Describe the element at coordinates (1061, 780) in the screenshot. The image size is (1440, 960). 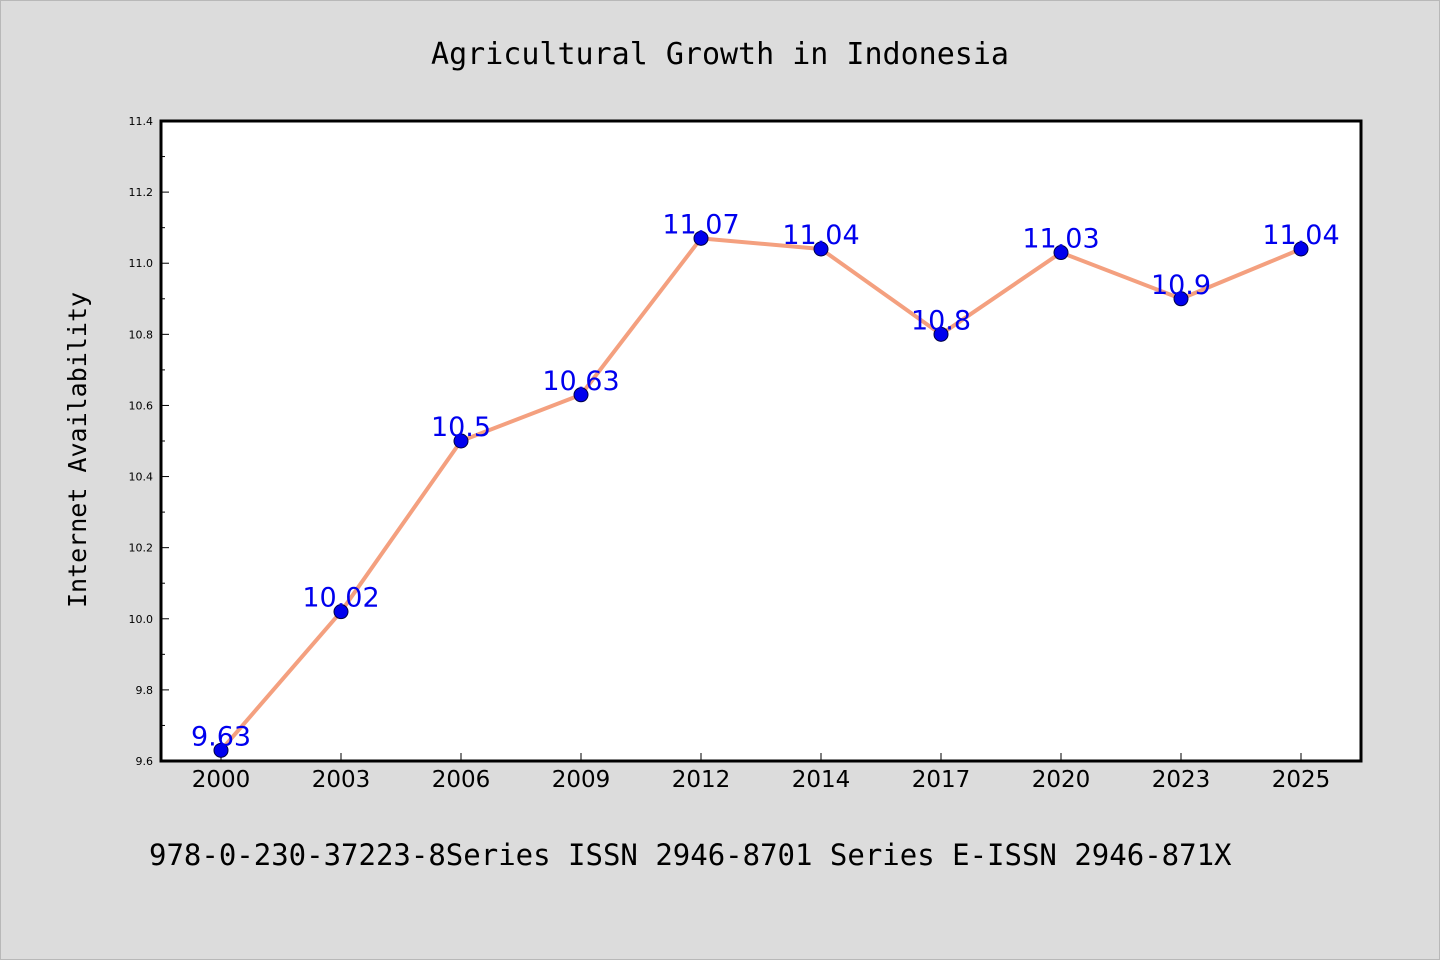
I see `x-tick-label: 2020` at that location.